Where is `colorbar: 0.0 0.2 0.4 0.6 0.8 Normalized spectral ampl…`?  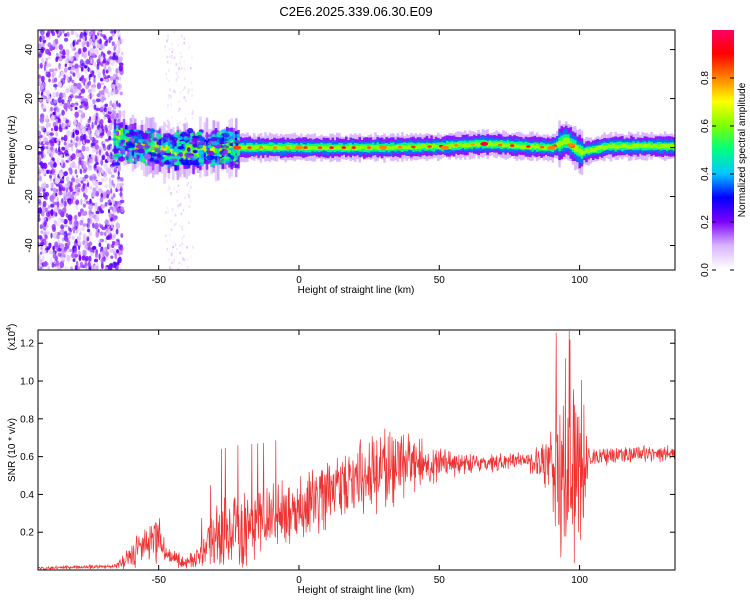
colorbar: 0.0 0.2 0.4 0.6 0.8 Normalized spectral ampl… is located at coordinates (724, 153).